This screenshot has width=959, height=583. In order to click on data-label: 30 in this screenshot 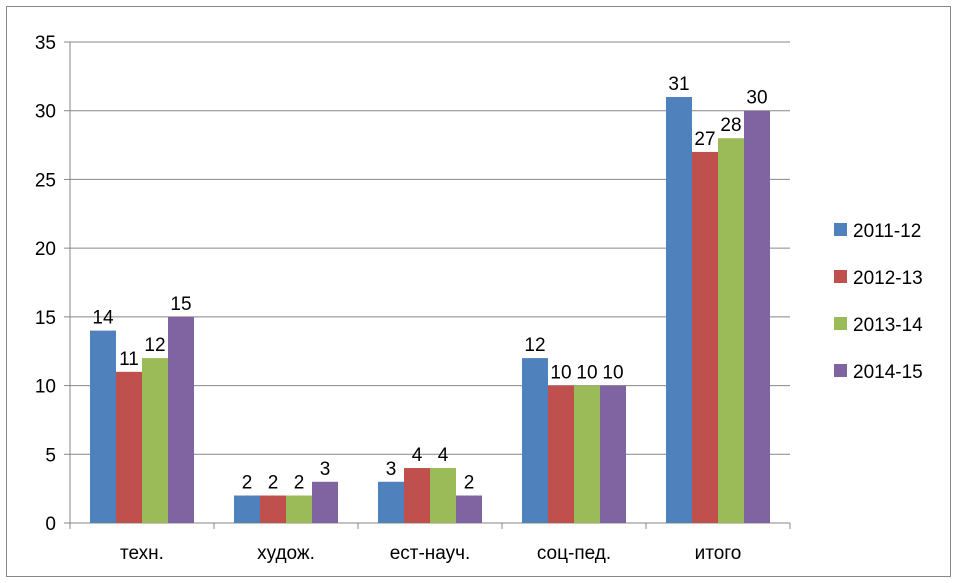, I will do `click(756, 98)`.